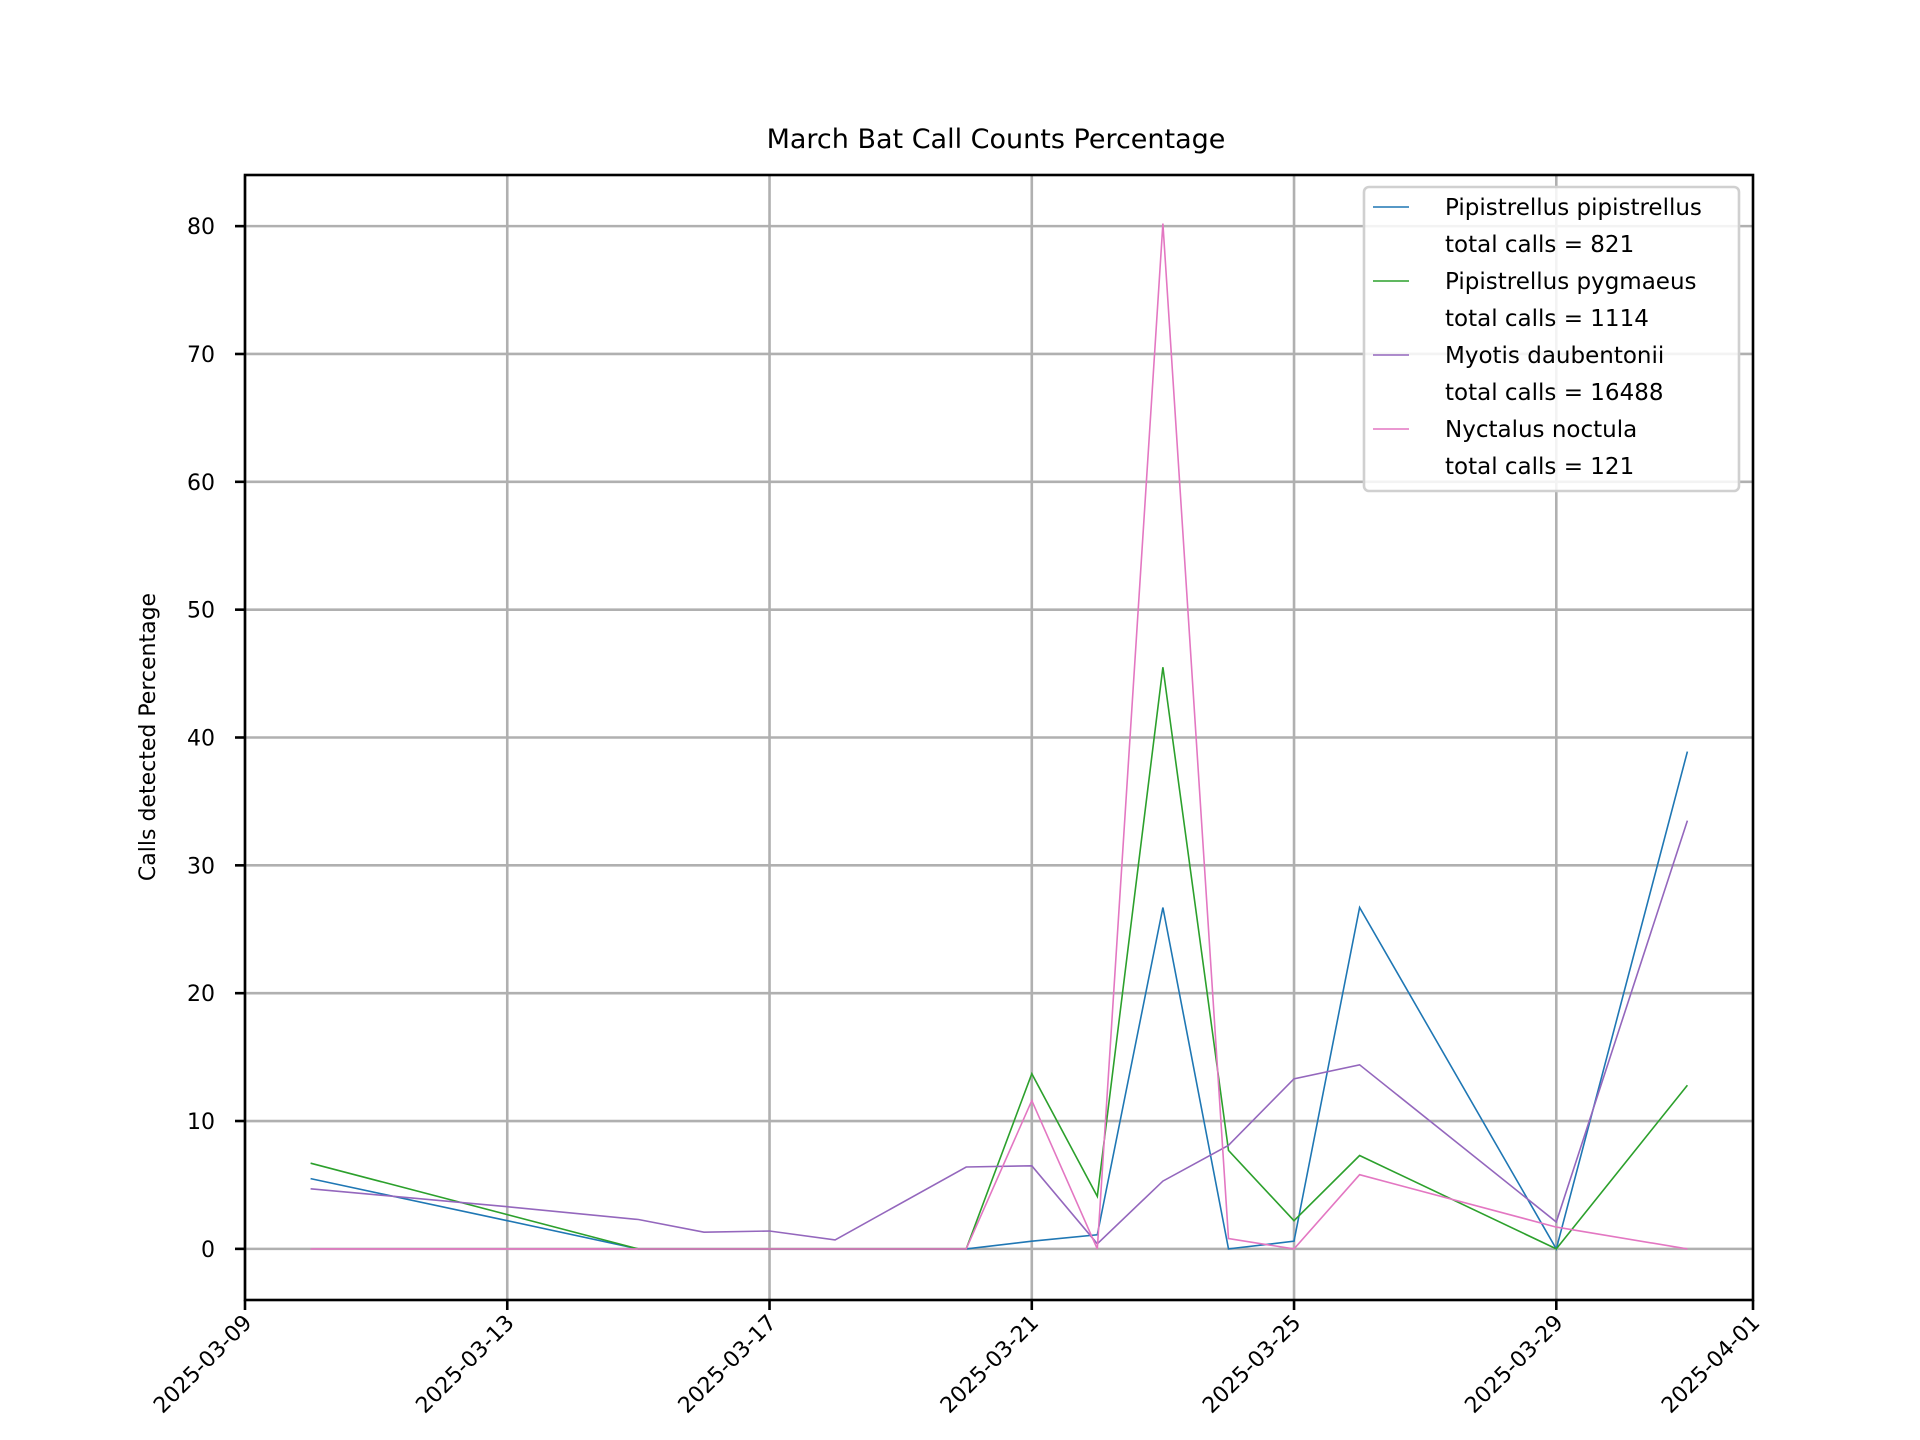 The image size is (1920, 1440). Describe the element at coordinates (201, 994) in the screenshot. I see `y-tick-label: 20` at that location.